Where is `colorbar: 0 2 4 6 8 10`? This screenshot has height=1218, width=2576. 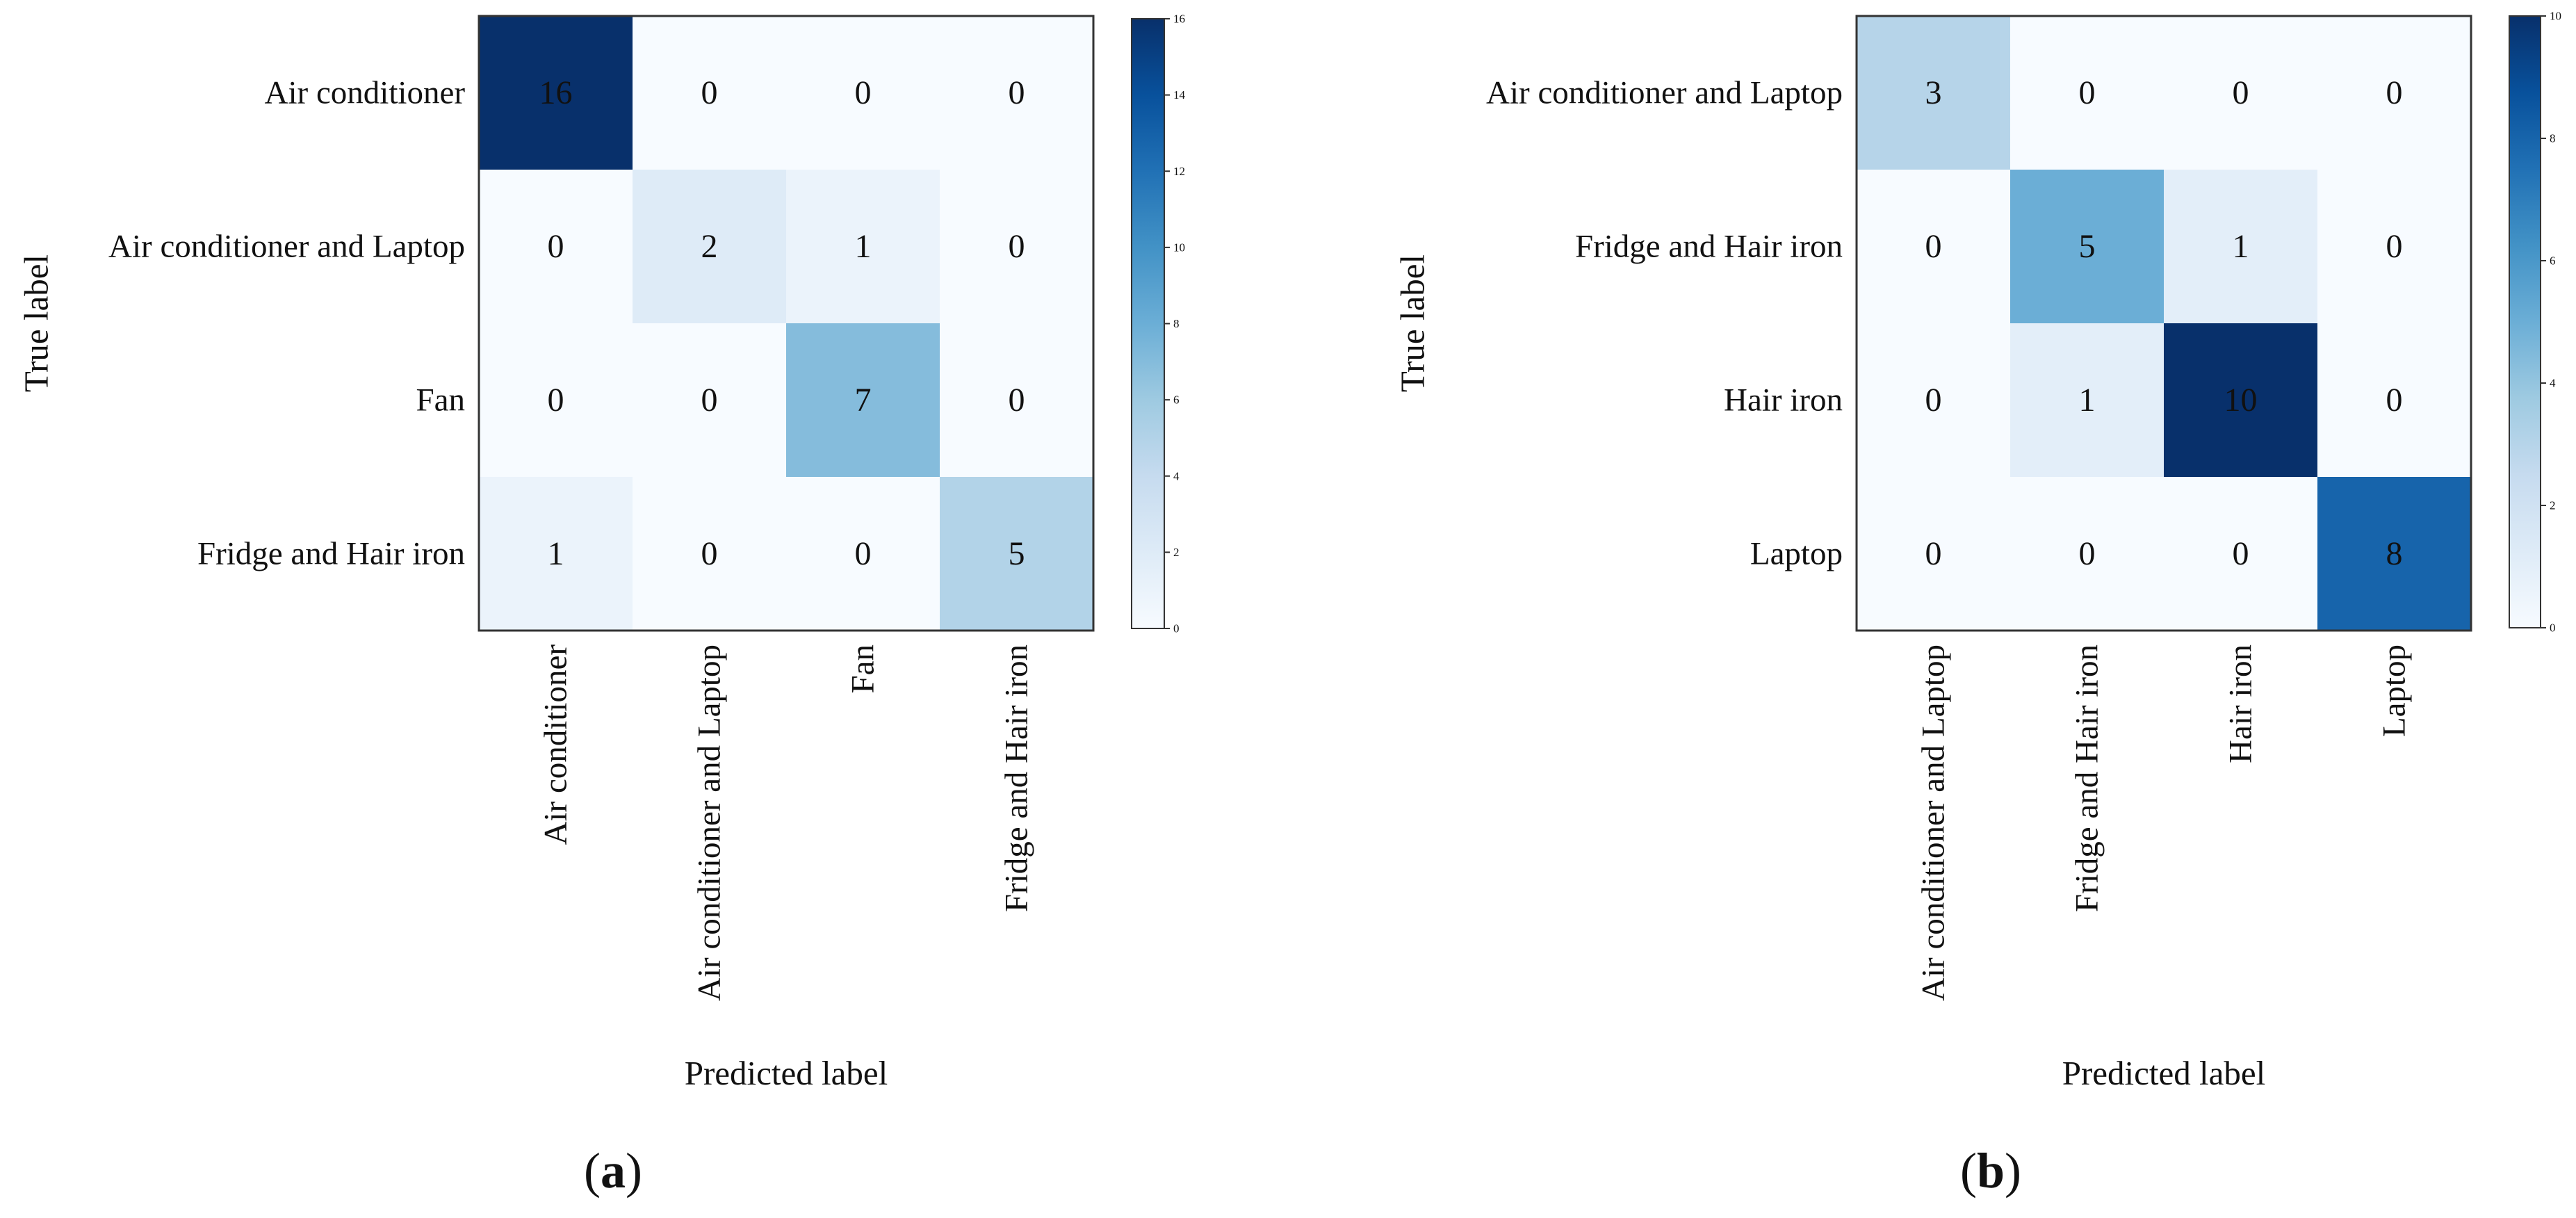 colorbar: 0 2 4 6 8 10 is located at coordinates (2535, 322).